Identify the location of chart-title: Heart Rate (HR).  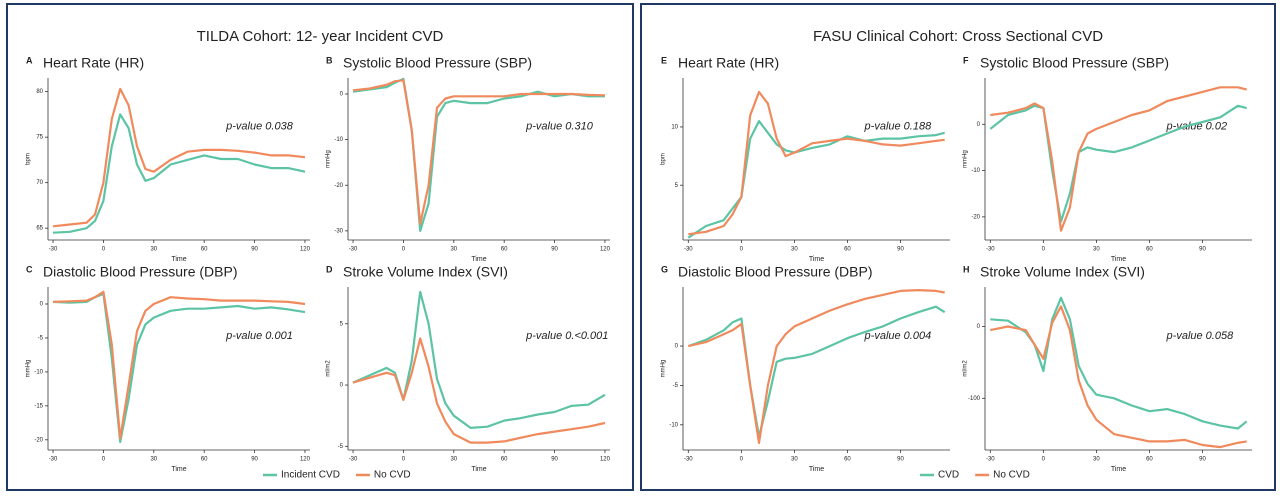
(93, 63).